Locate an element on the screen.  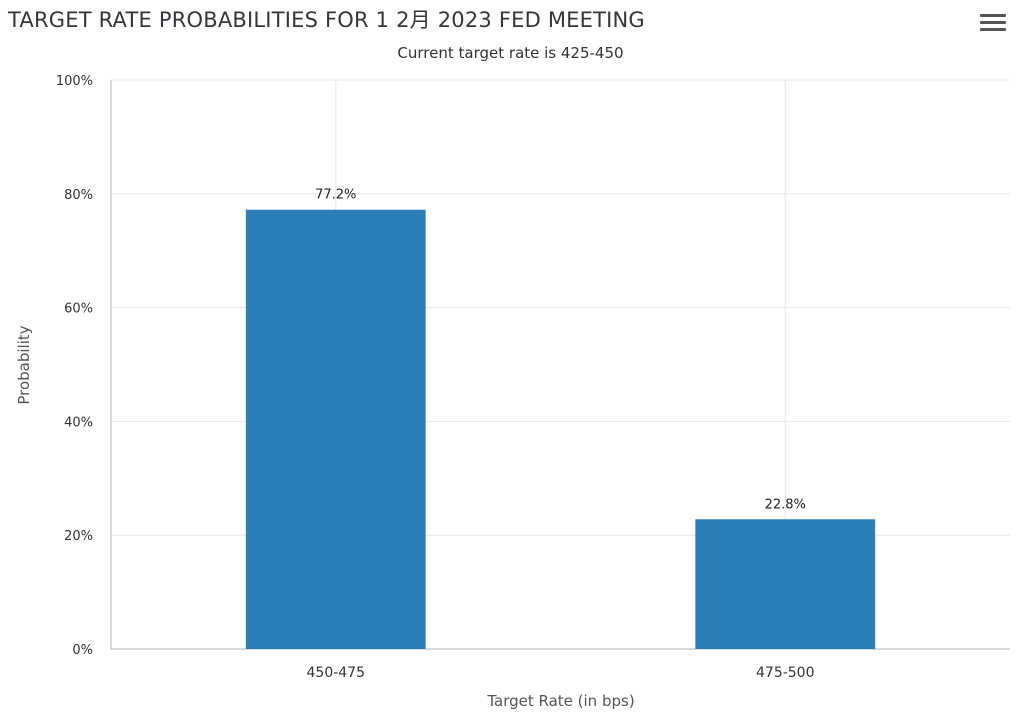
x-tick-label: 450-475 is located at coordinates (336, 673).